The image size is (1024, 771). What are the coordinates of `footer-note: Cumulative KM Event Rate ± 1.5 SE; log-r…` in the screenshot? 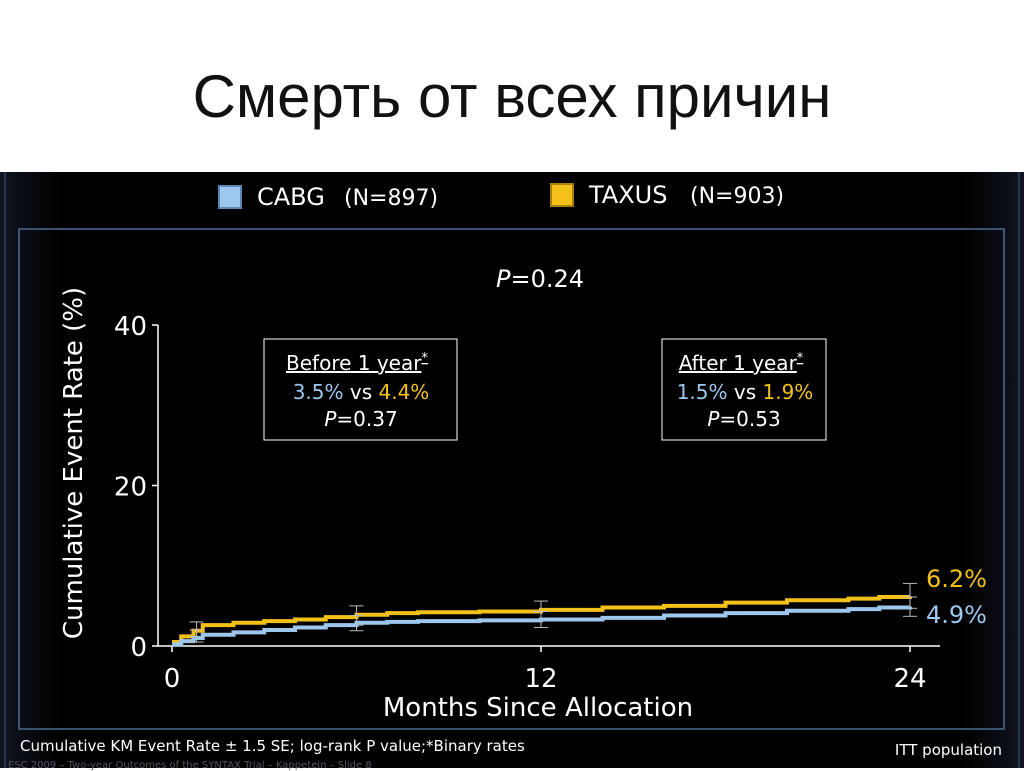 It's located at (272, 746).